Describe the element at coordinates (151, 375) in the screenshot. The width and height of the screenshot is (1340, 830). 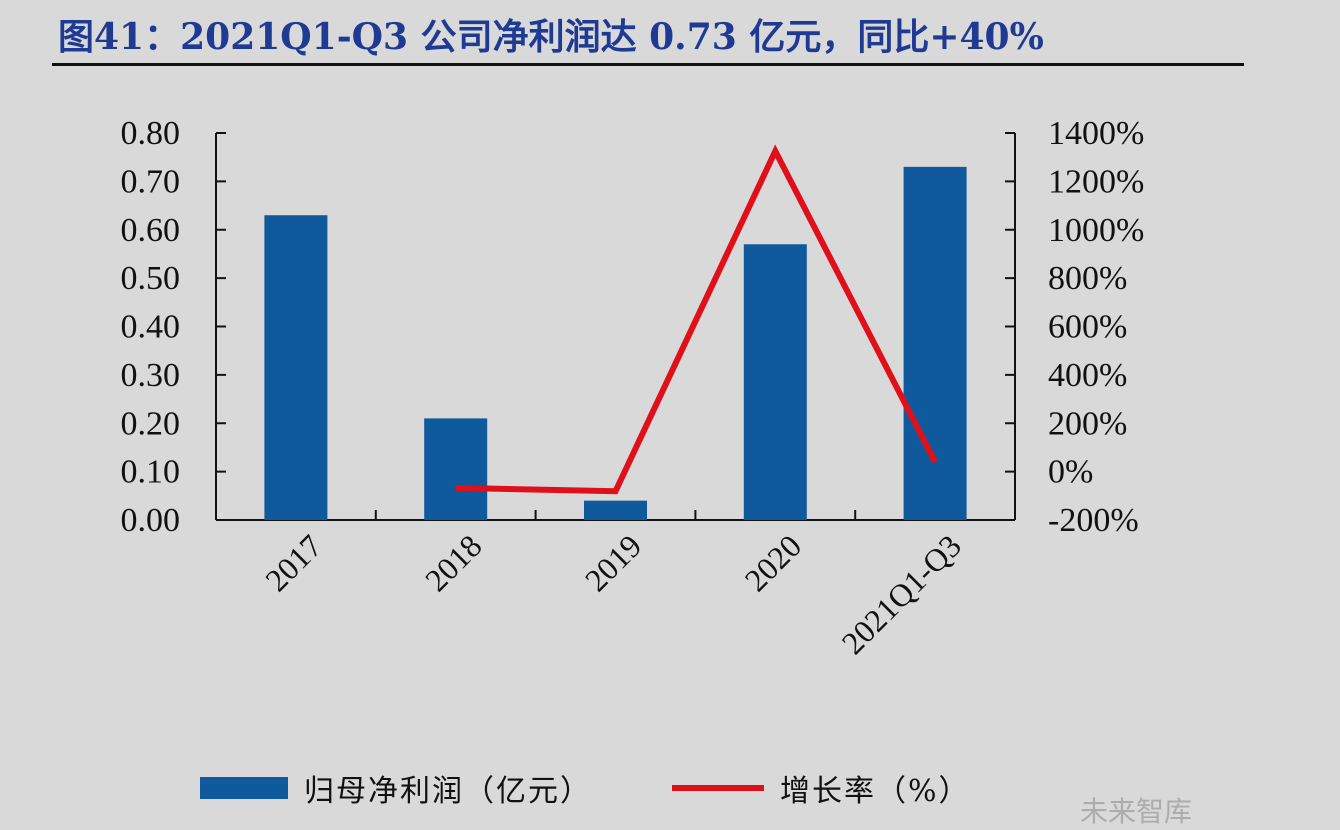
I see `y-left-tick-label: 0.30` at that location.